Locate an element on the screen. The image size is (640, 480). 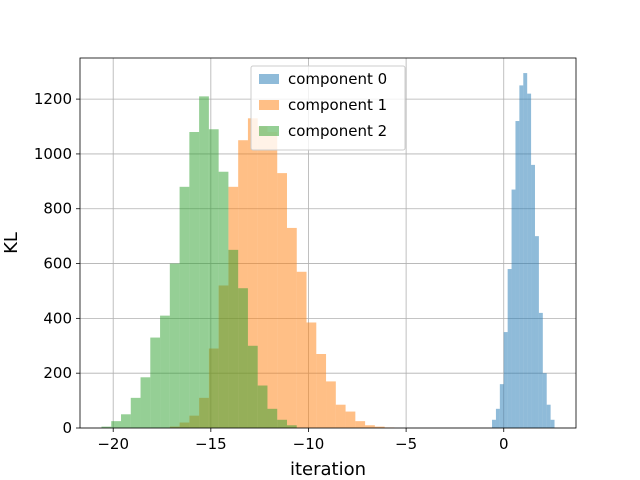
legend-label-1: component 1 is located at coordinates (337, 105).